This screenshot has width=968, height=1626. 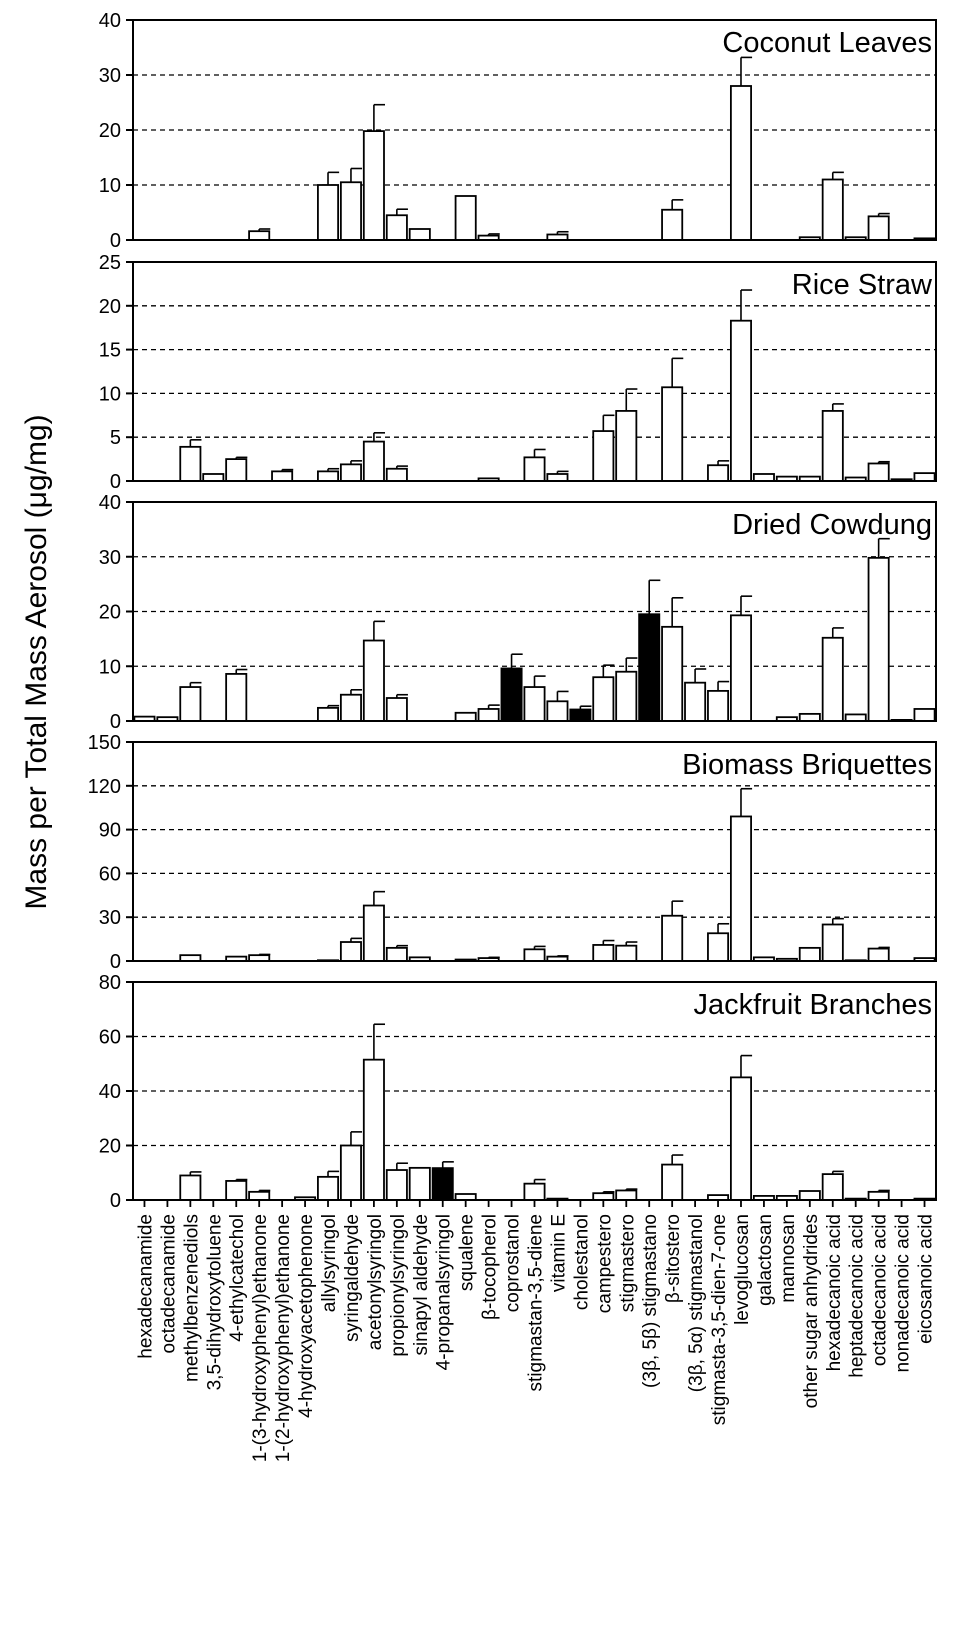 I want to click on x-tick-label: squalene, so click(x=467, y=1252).